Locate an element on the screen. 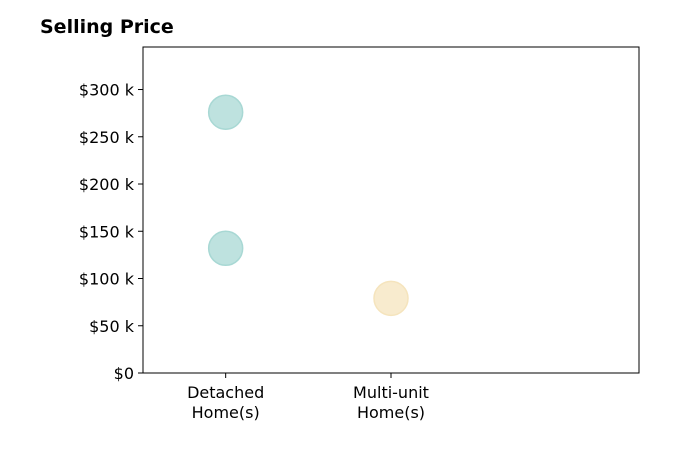 The width and height of the screenshot is (679, 462). y-tick-label: $200 k is located at coordinates (107, 184).